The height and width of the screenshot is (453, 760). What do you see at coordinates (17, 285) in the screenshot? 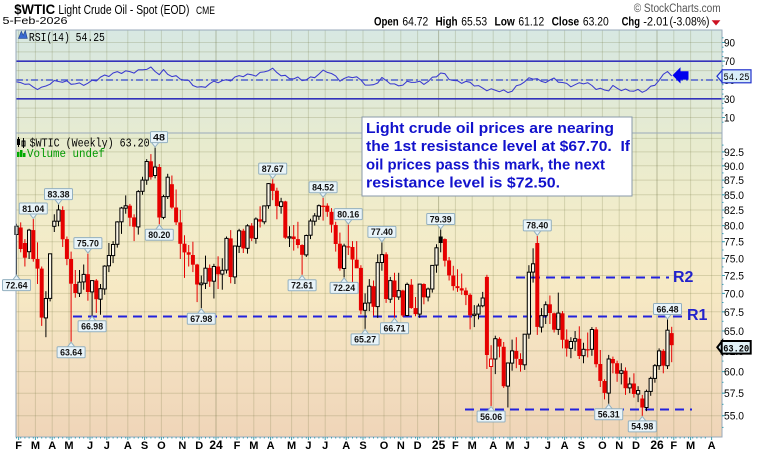
I see `svg-text: 72.64` at bounding box center [17, 285].